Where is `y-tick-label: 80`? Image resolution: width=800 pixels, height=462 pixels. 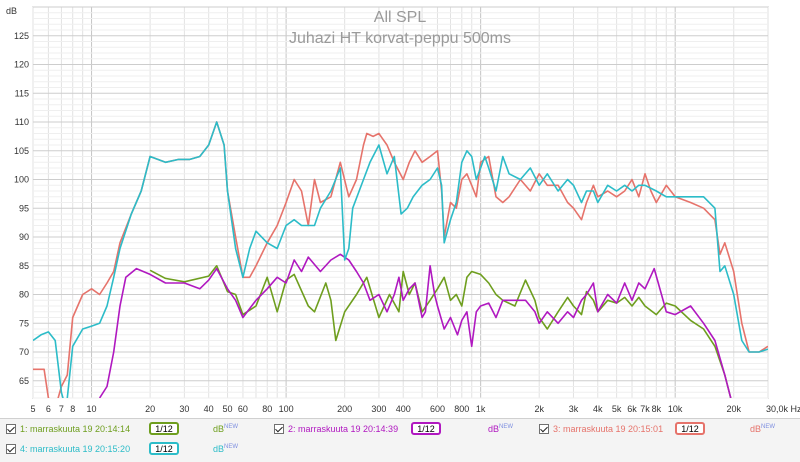
y-tick-label: 80 is located at coordinates (24, 295).